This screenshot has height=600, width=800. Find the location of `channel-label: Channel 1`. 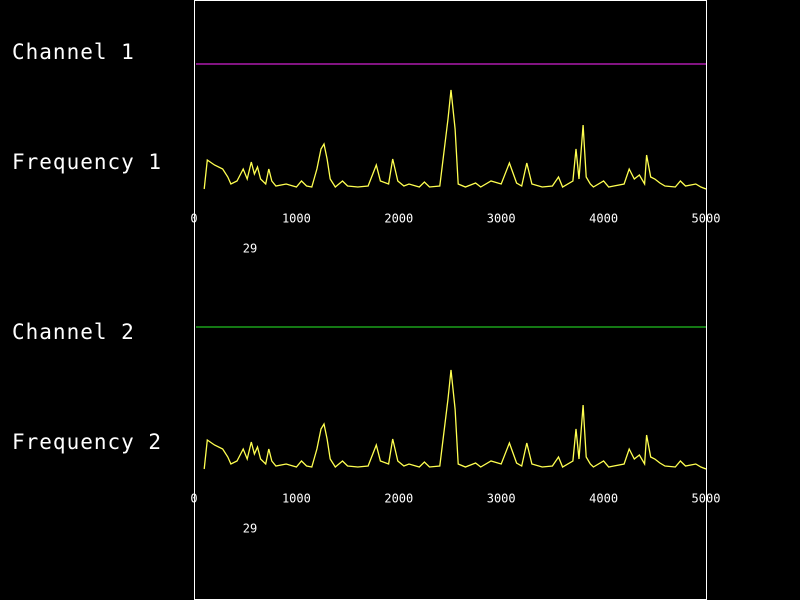

channel-label: Channel 1 is located at coordinates (73, 52).